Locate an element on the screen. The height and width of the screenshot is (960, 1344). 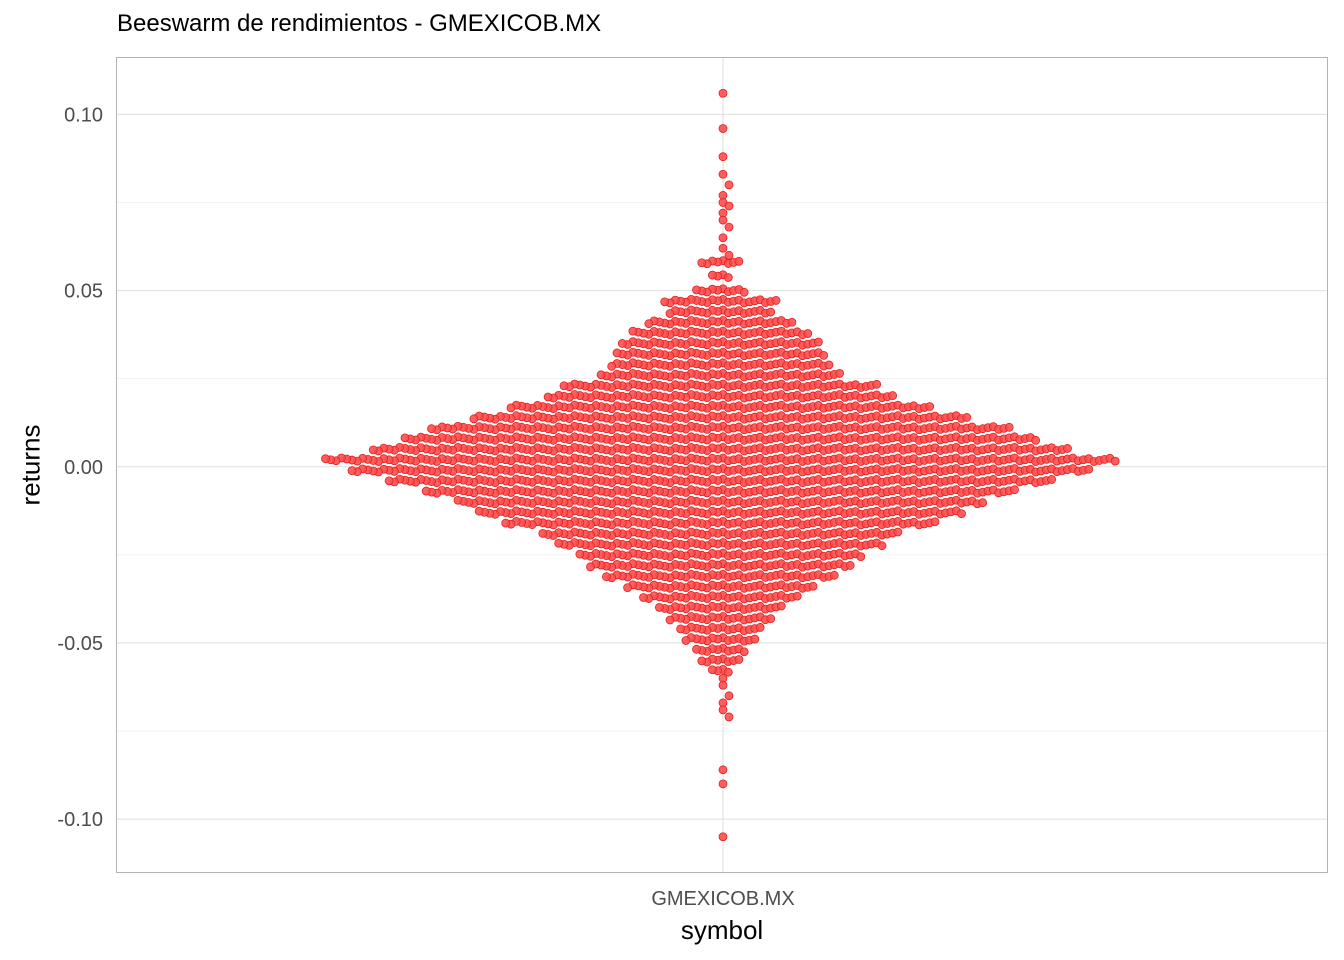
x-tick-label: GMEXICOB.MX is located at coordinates (722, 899).